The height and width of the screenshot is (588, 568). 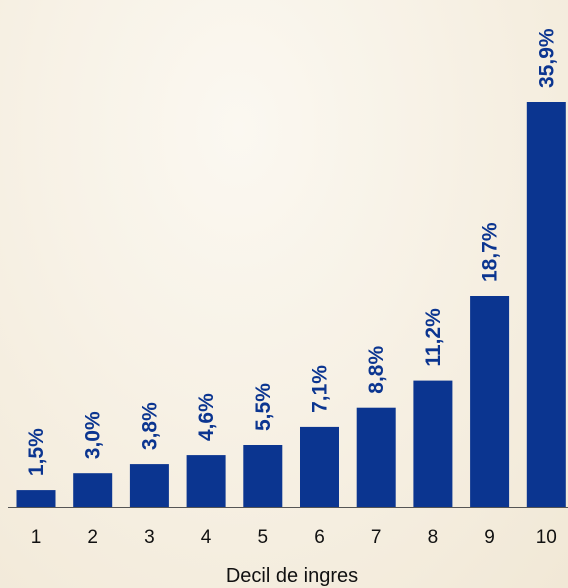 I want to click on x-tick-label: 2, so click(x=92, y=537).